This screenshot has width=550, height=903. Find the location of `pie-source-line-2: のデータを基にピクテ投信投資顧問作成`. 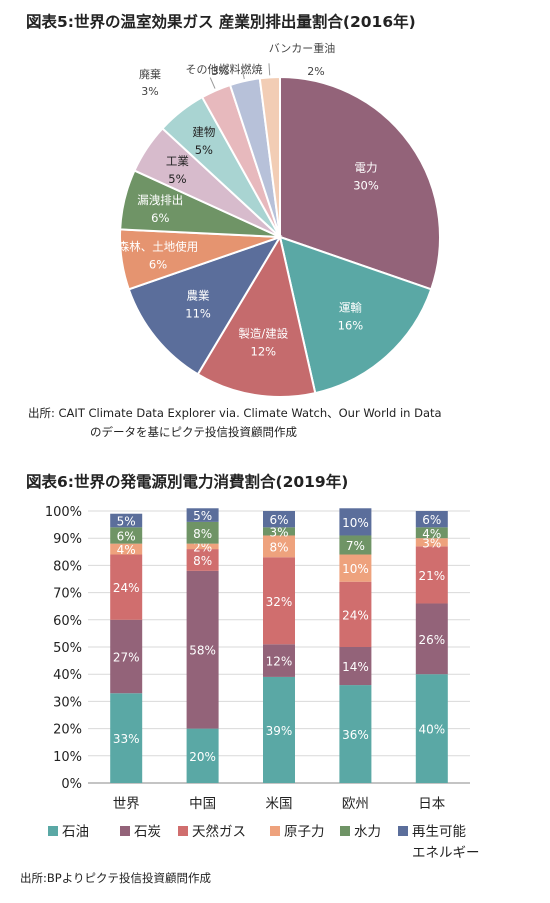

pie-source-line-2: のデータを基にピクテ投信投資顧問作成 is located at coordinates (193, 432).